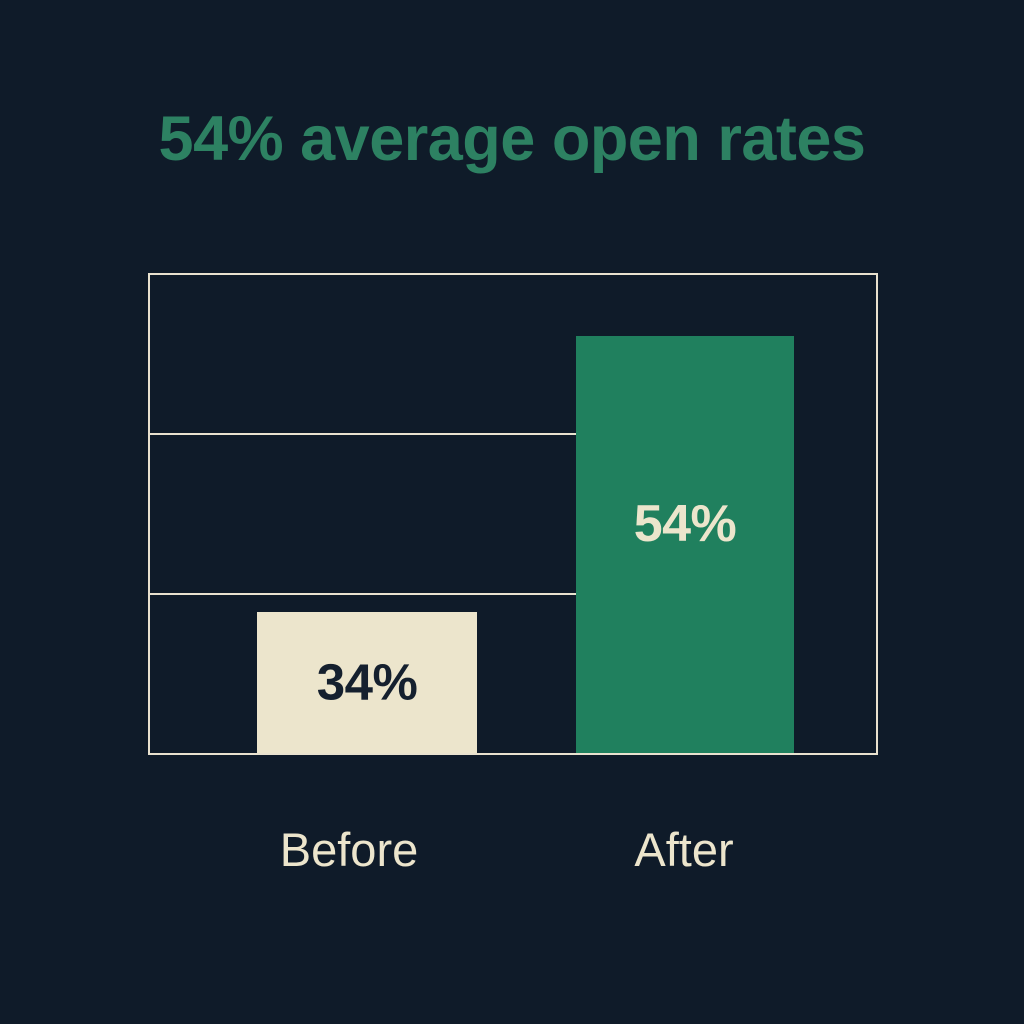  Describe the element at coordinates (684, 849) in the screenshot. I see `axis-label-after: After` at that location.